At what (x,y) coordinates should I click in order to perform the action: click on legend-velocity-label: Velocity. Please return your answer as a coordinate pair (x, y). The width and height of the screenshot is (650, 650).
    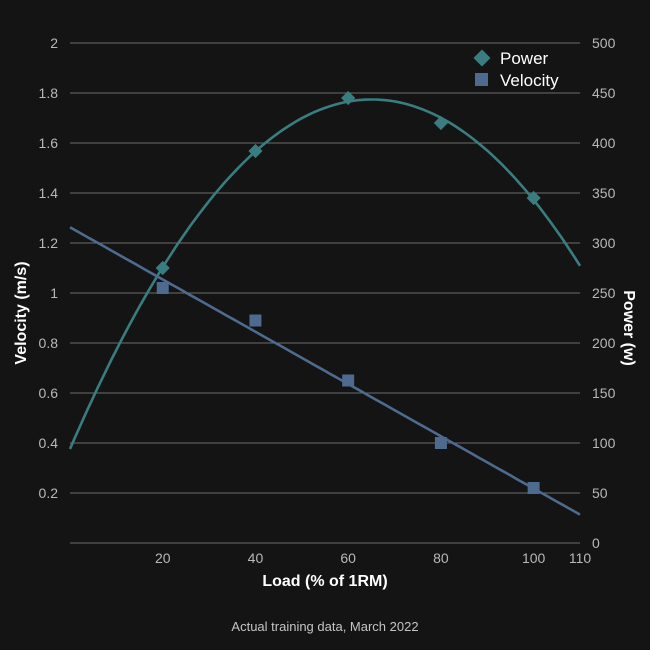
    Looking at the image, I should click on (529, 80).